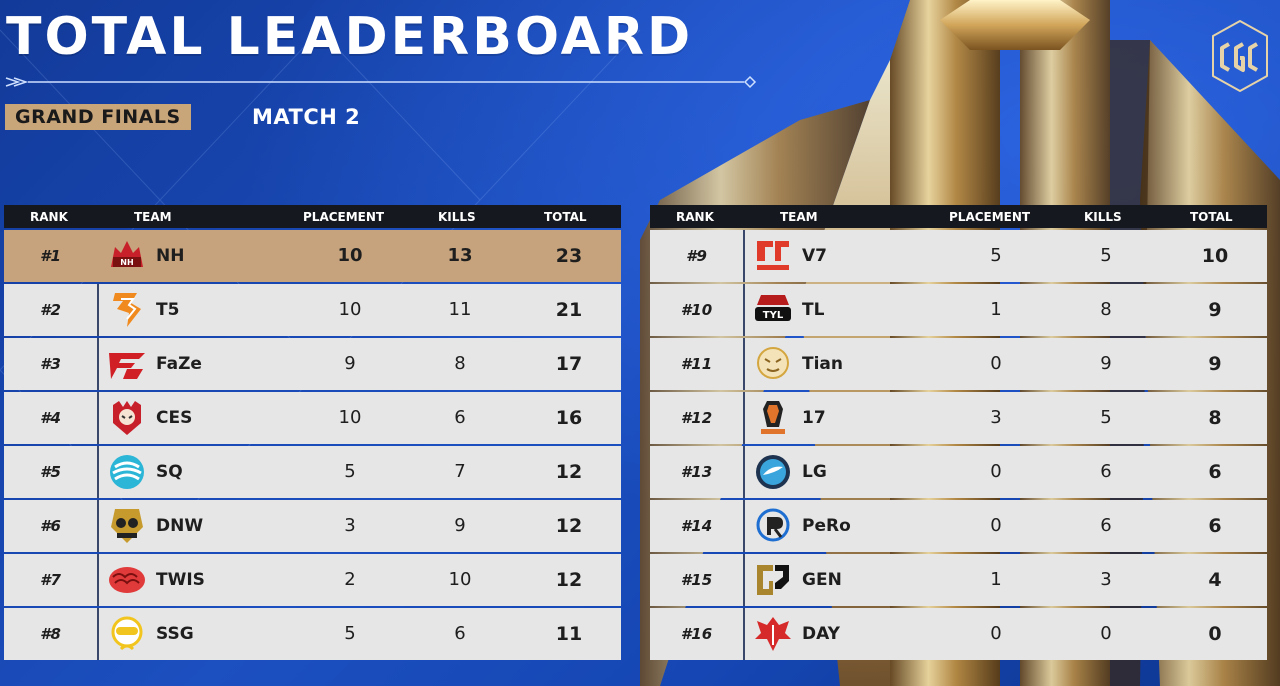 This screenshot has height=686, width=1280. Describe the element at coordinates (312, 310) in the screenshot. I see `table-row: #2 T5 10 11 21` at that location.